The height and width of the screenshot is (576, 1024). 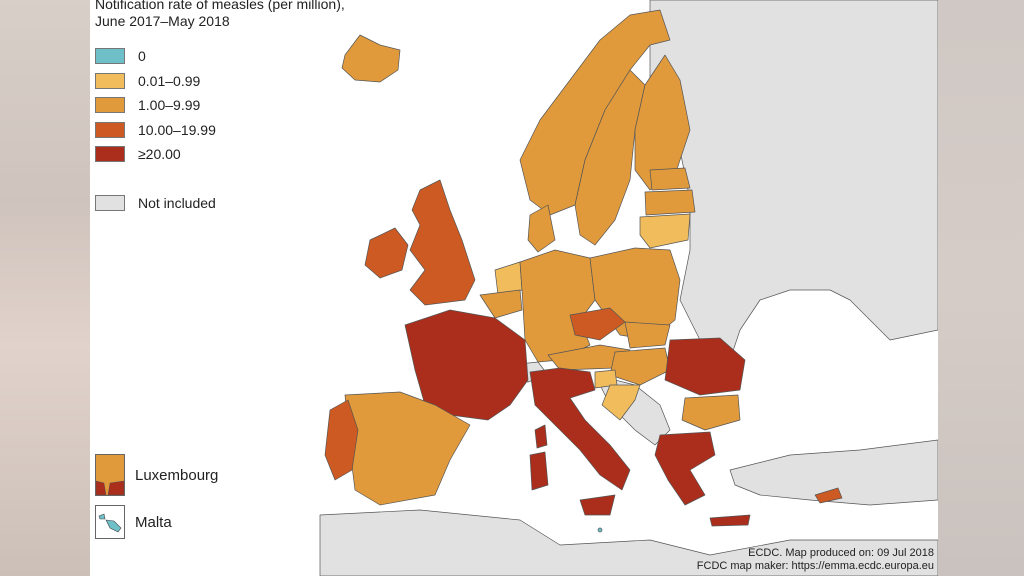 What do you see at coordinates (110, 105) in the screenshot?
I see `legend-swatch-mid` at bounding box center [110, 105].